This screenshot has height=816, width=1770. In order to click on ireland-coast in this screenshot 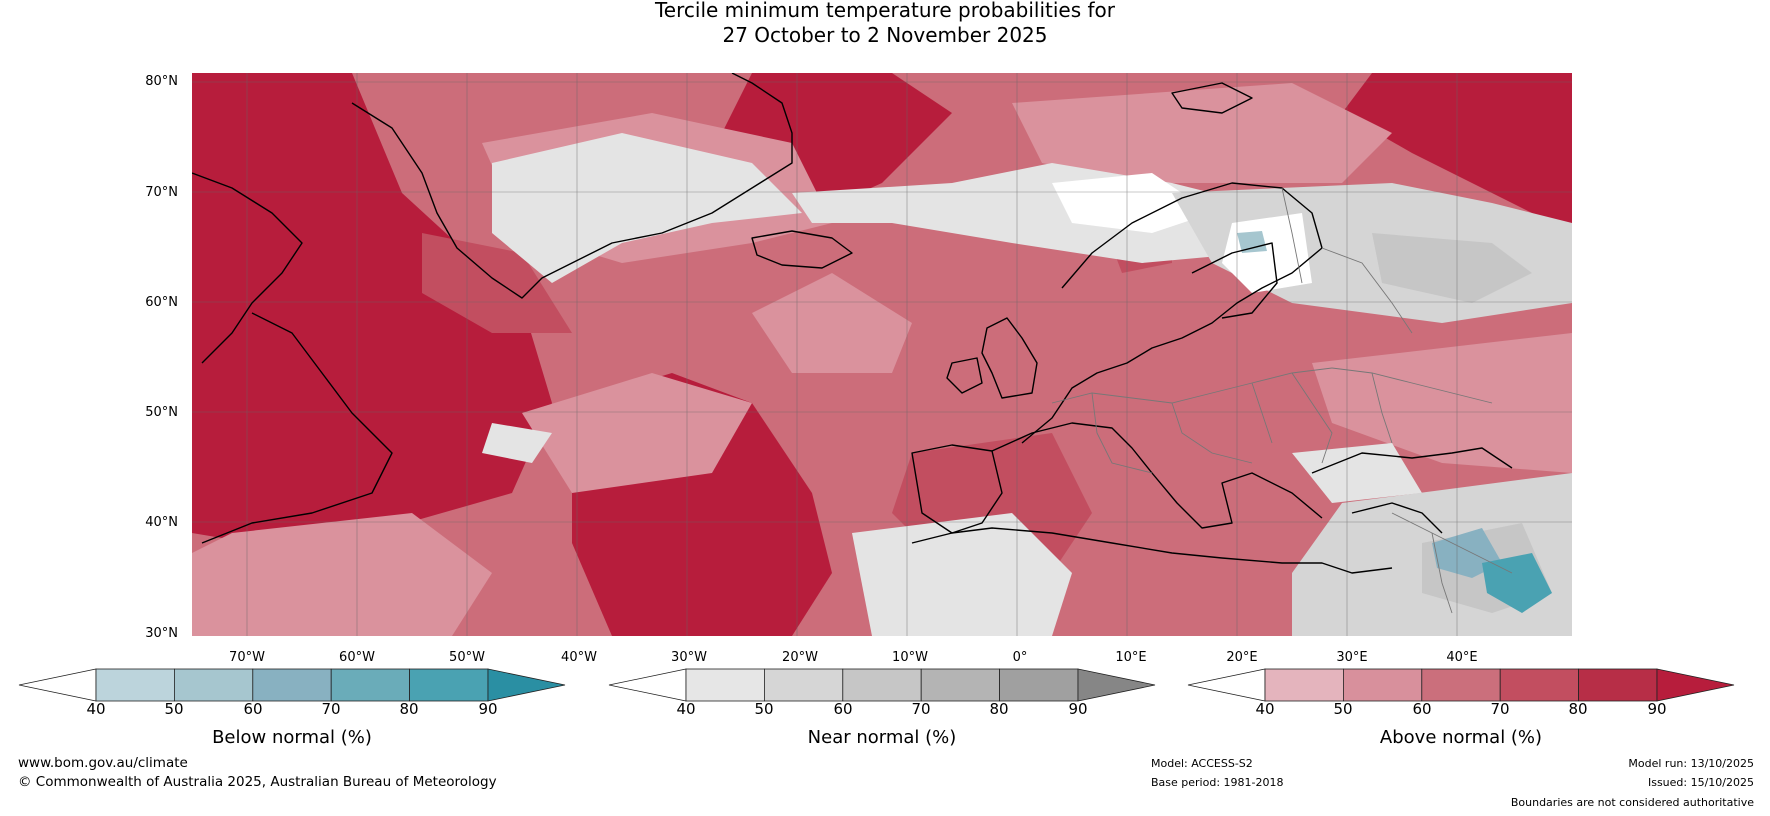, I will do `click(964, 375)`.